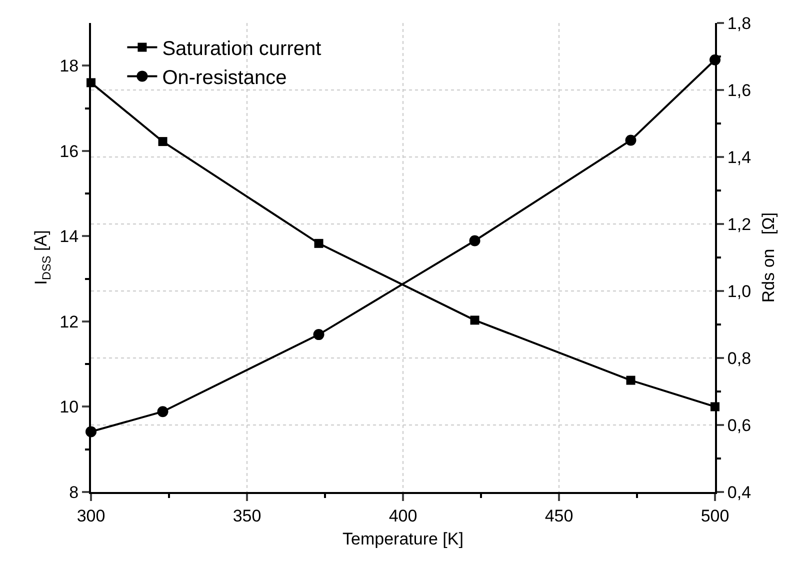  Describe the element at coordinates (69, 66) in the screenshot. I see `y-tick-label: 18` at that location.